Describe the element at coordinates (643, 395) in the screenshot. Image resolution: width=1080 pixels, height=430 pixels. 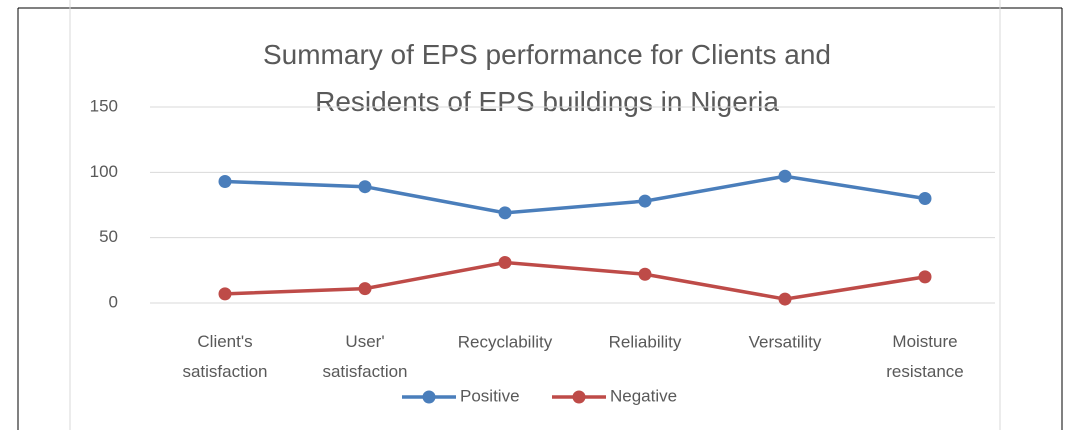
I see `legend-label: Negative` at that location.